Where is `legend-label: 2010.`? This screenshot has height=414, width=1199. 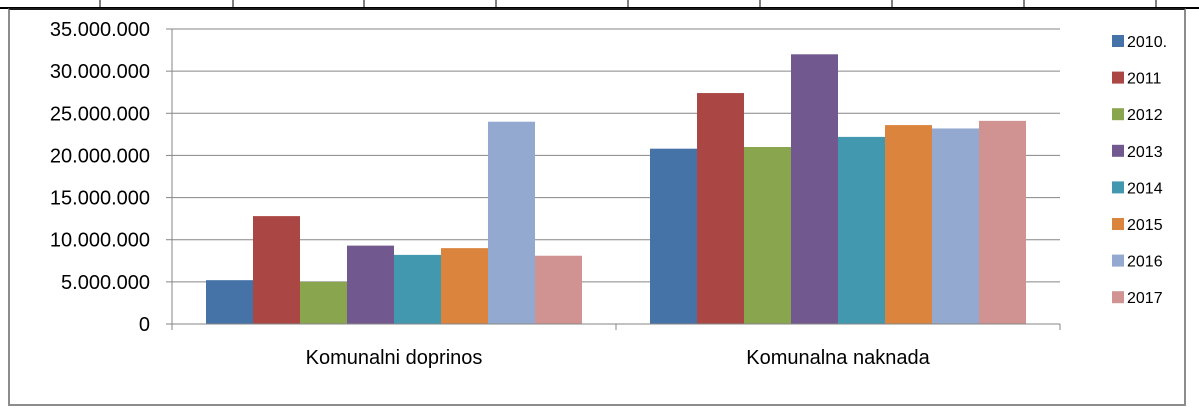 legend-label: 2010. is located at coordinates (1147, 42).